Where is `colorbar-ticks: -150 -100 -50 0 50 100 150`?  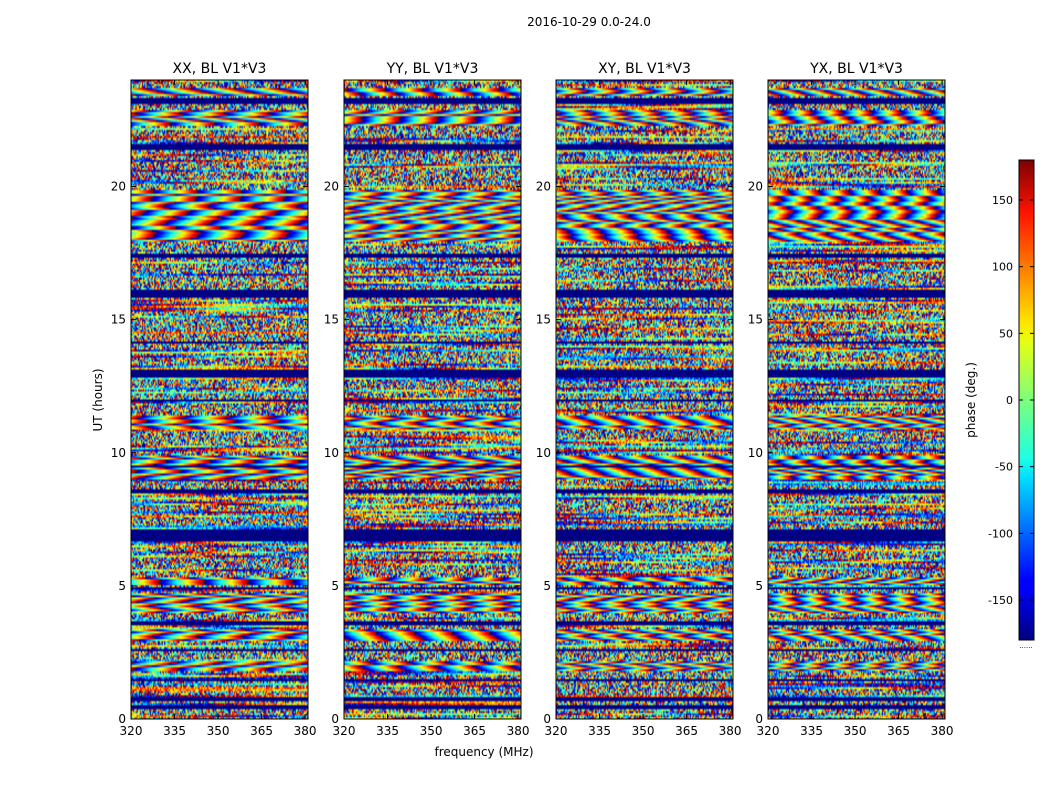
colorbar-ticks: -150 -100 -50 0 50 100 150 is located at coordinates (1011, 400).